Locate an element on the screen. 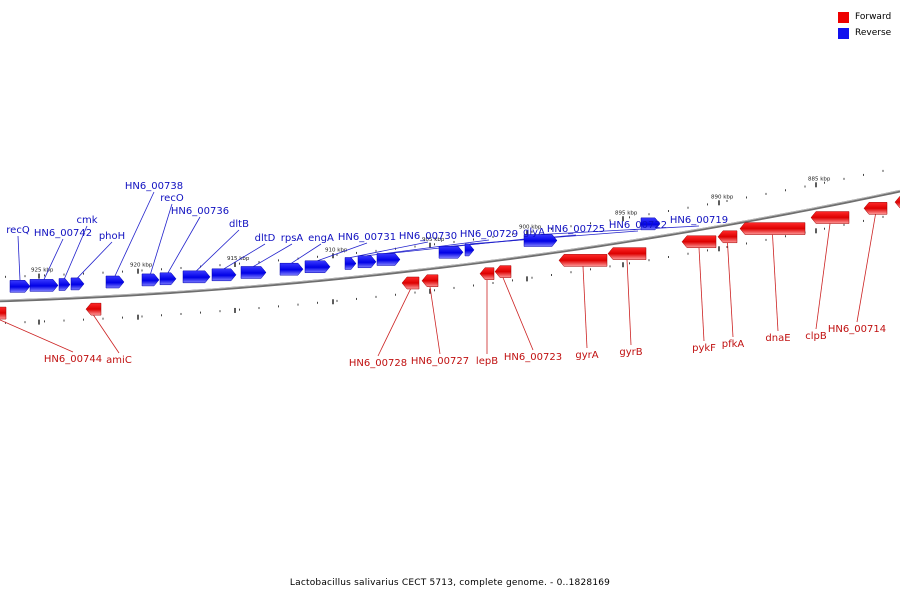 The image size is (900, 600). scale-label: 885 kbp is located at coordinates (819, 179).